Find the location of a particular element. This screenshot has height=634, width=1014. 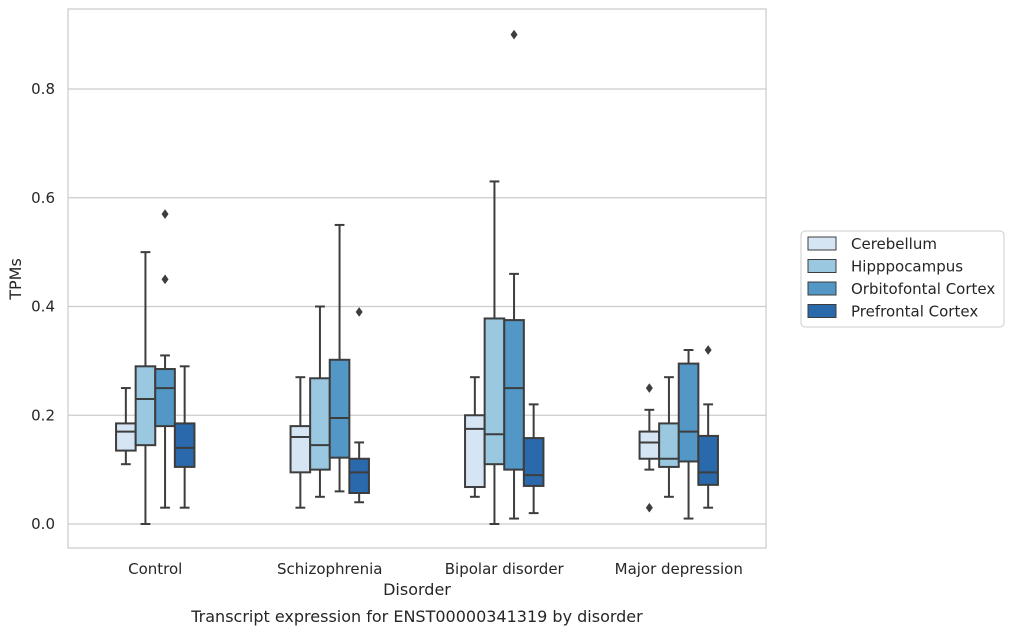

y-tick-label: 0.2 is located at coordinates (43, 415).